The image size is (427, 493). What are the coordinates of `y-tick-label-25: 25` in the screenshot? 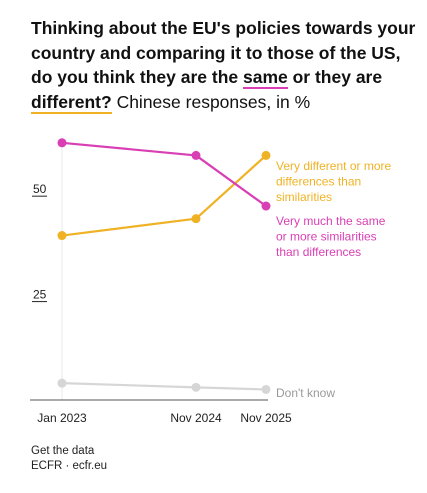 It's located at (40, 295).